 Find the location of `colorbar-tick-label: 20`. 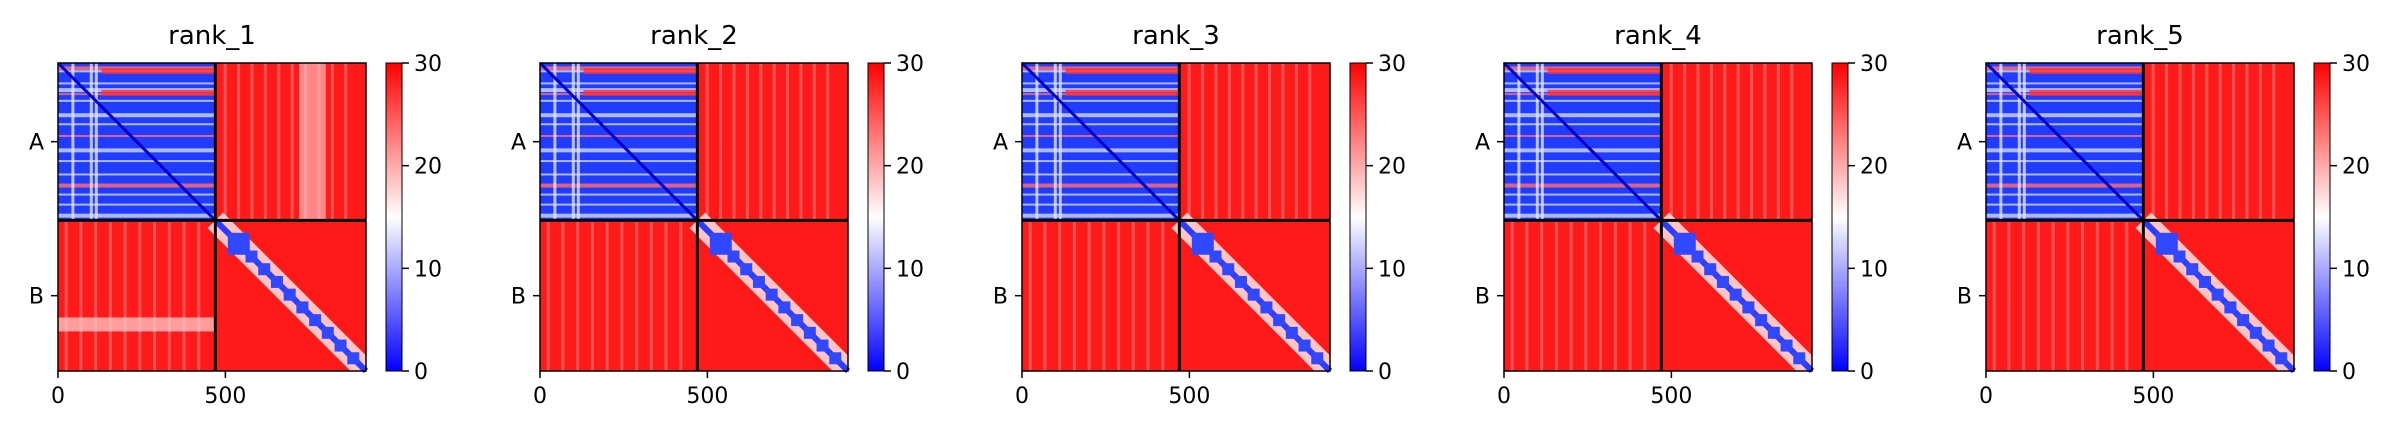

colorbar-tick-label: 20 is located at coordinates (910, 167).